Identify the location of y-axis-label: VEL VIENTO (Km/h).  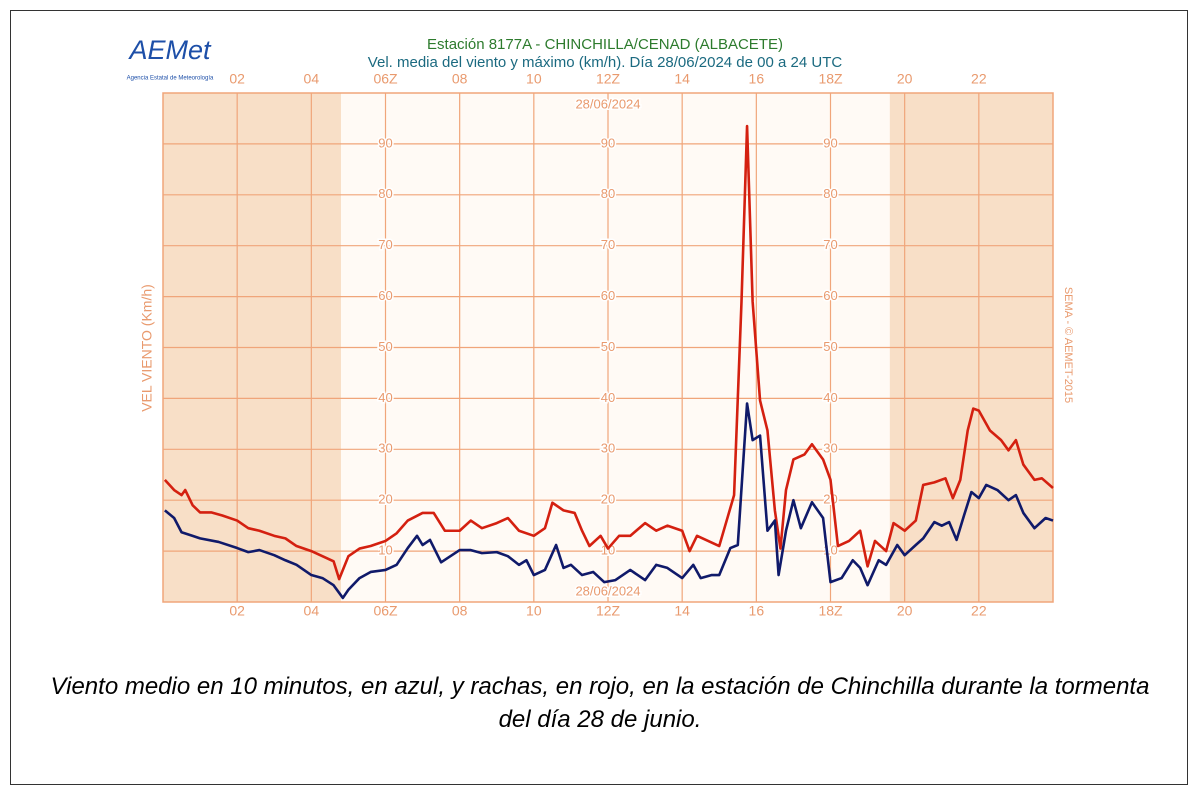
(147, 348).